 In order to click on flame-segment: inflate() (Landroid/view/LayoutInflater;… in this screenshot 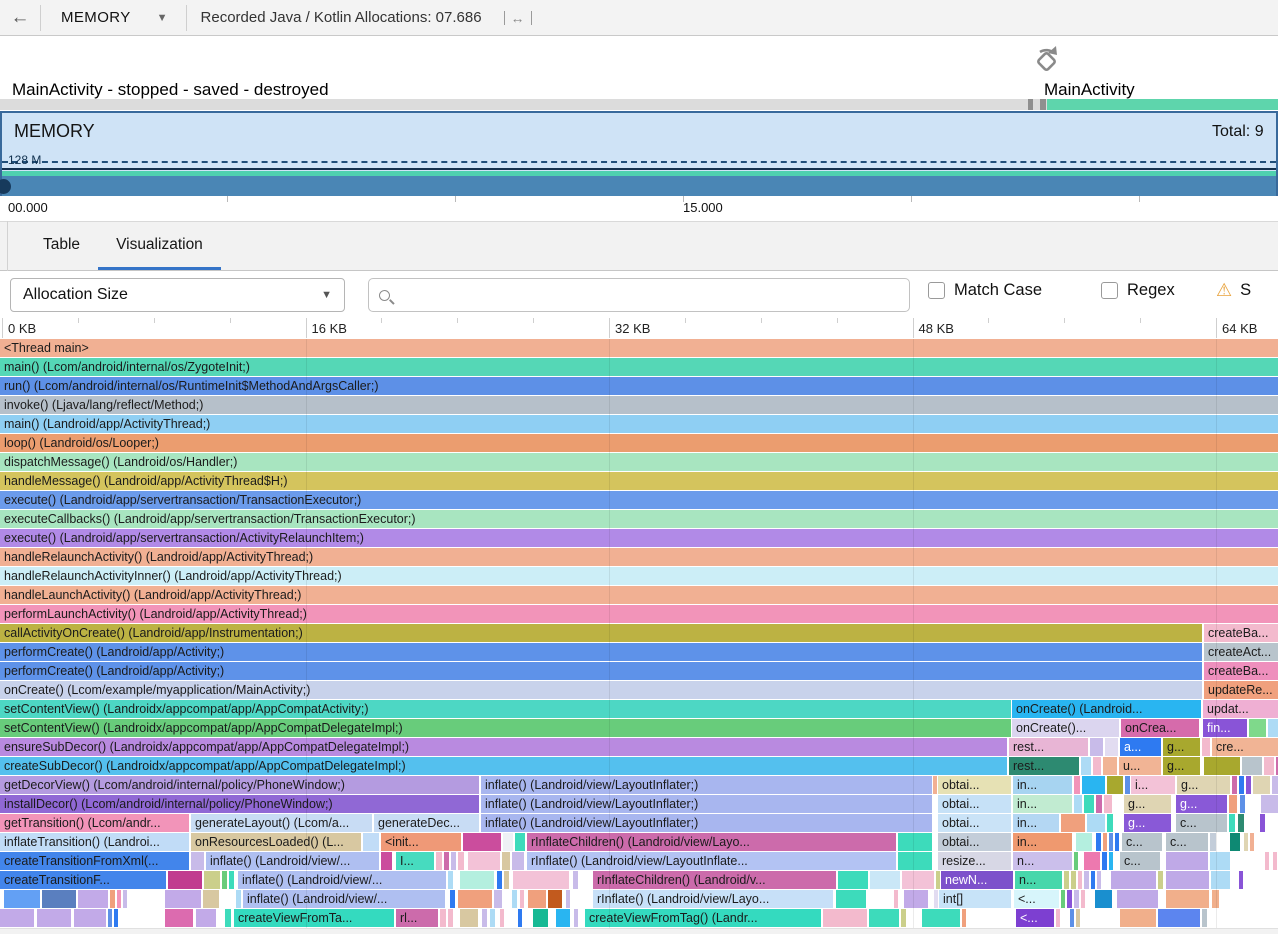, I will do `click(706, 804)`.